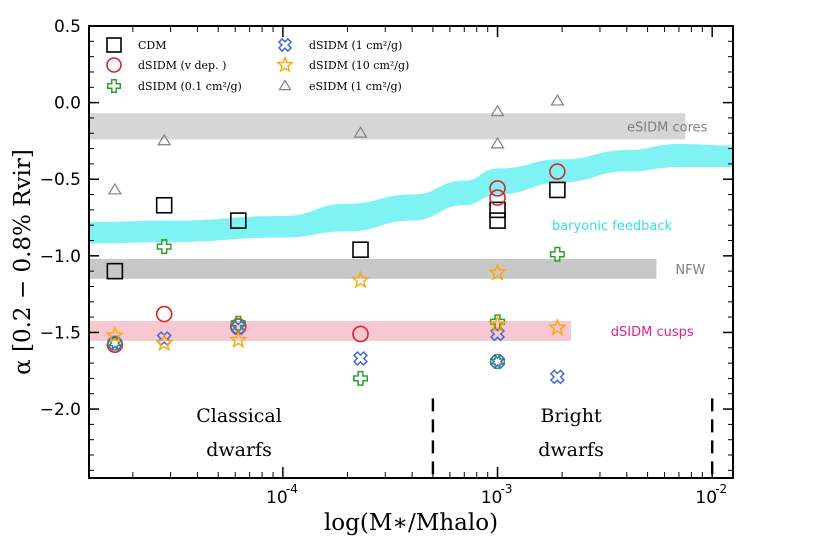 This screenshot has height=543, width=814. I want to click on feedback-layer, so click(411, 193).